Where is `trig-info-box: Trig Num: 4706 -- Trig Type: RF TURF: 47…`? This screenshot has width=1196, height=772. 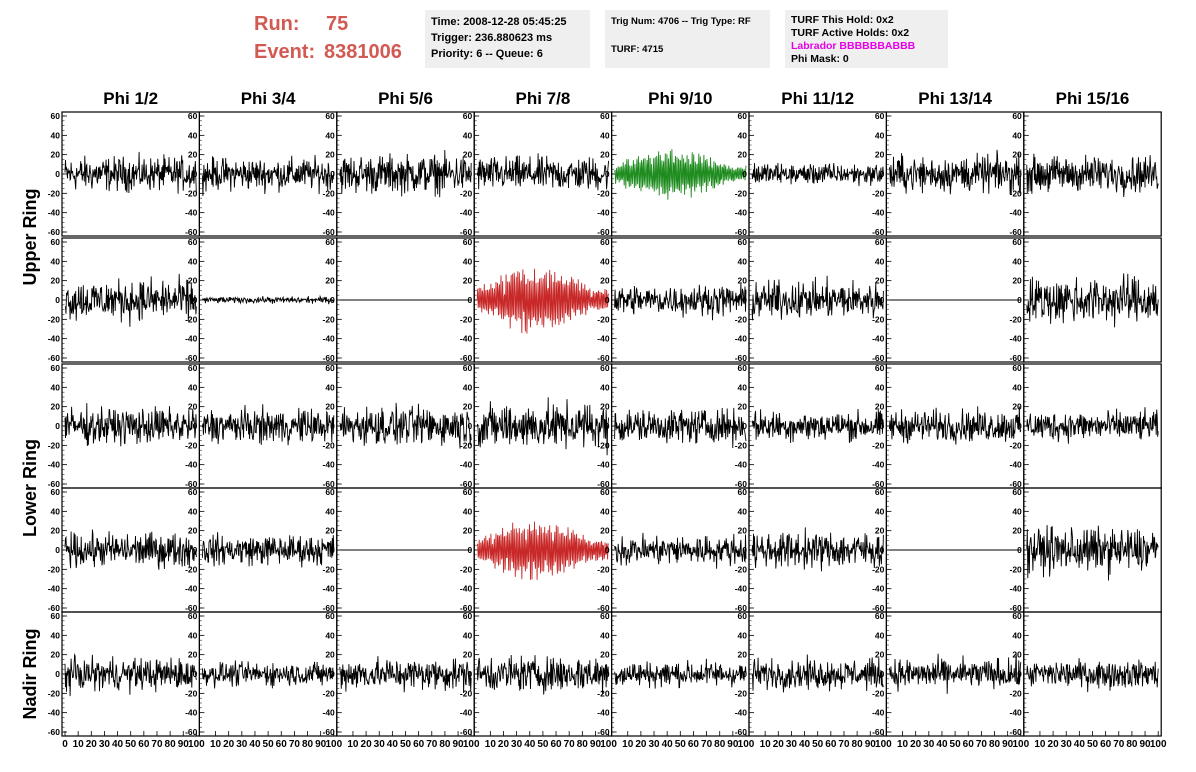 trig-info-box: Trig Num: 4706 -- Trig Type: RF TURF: 47… is located at coordinates (687, 39).